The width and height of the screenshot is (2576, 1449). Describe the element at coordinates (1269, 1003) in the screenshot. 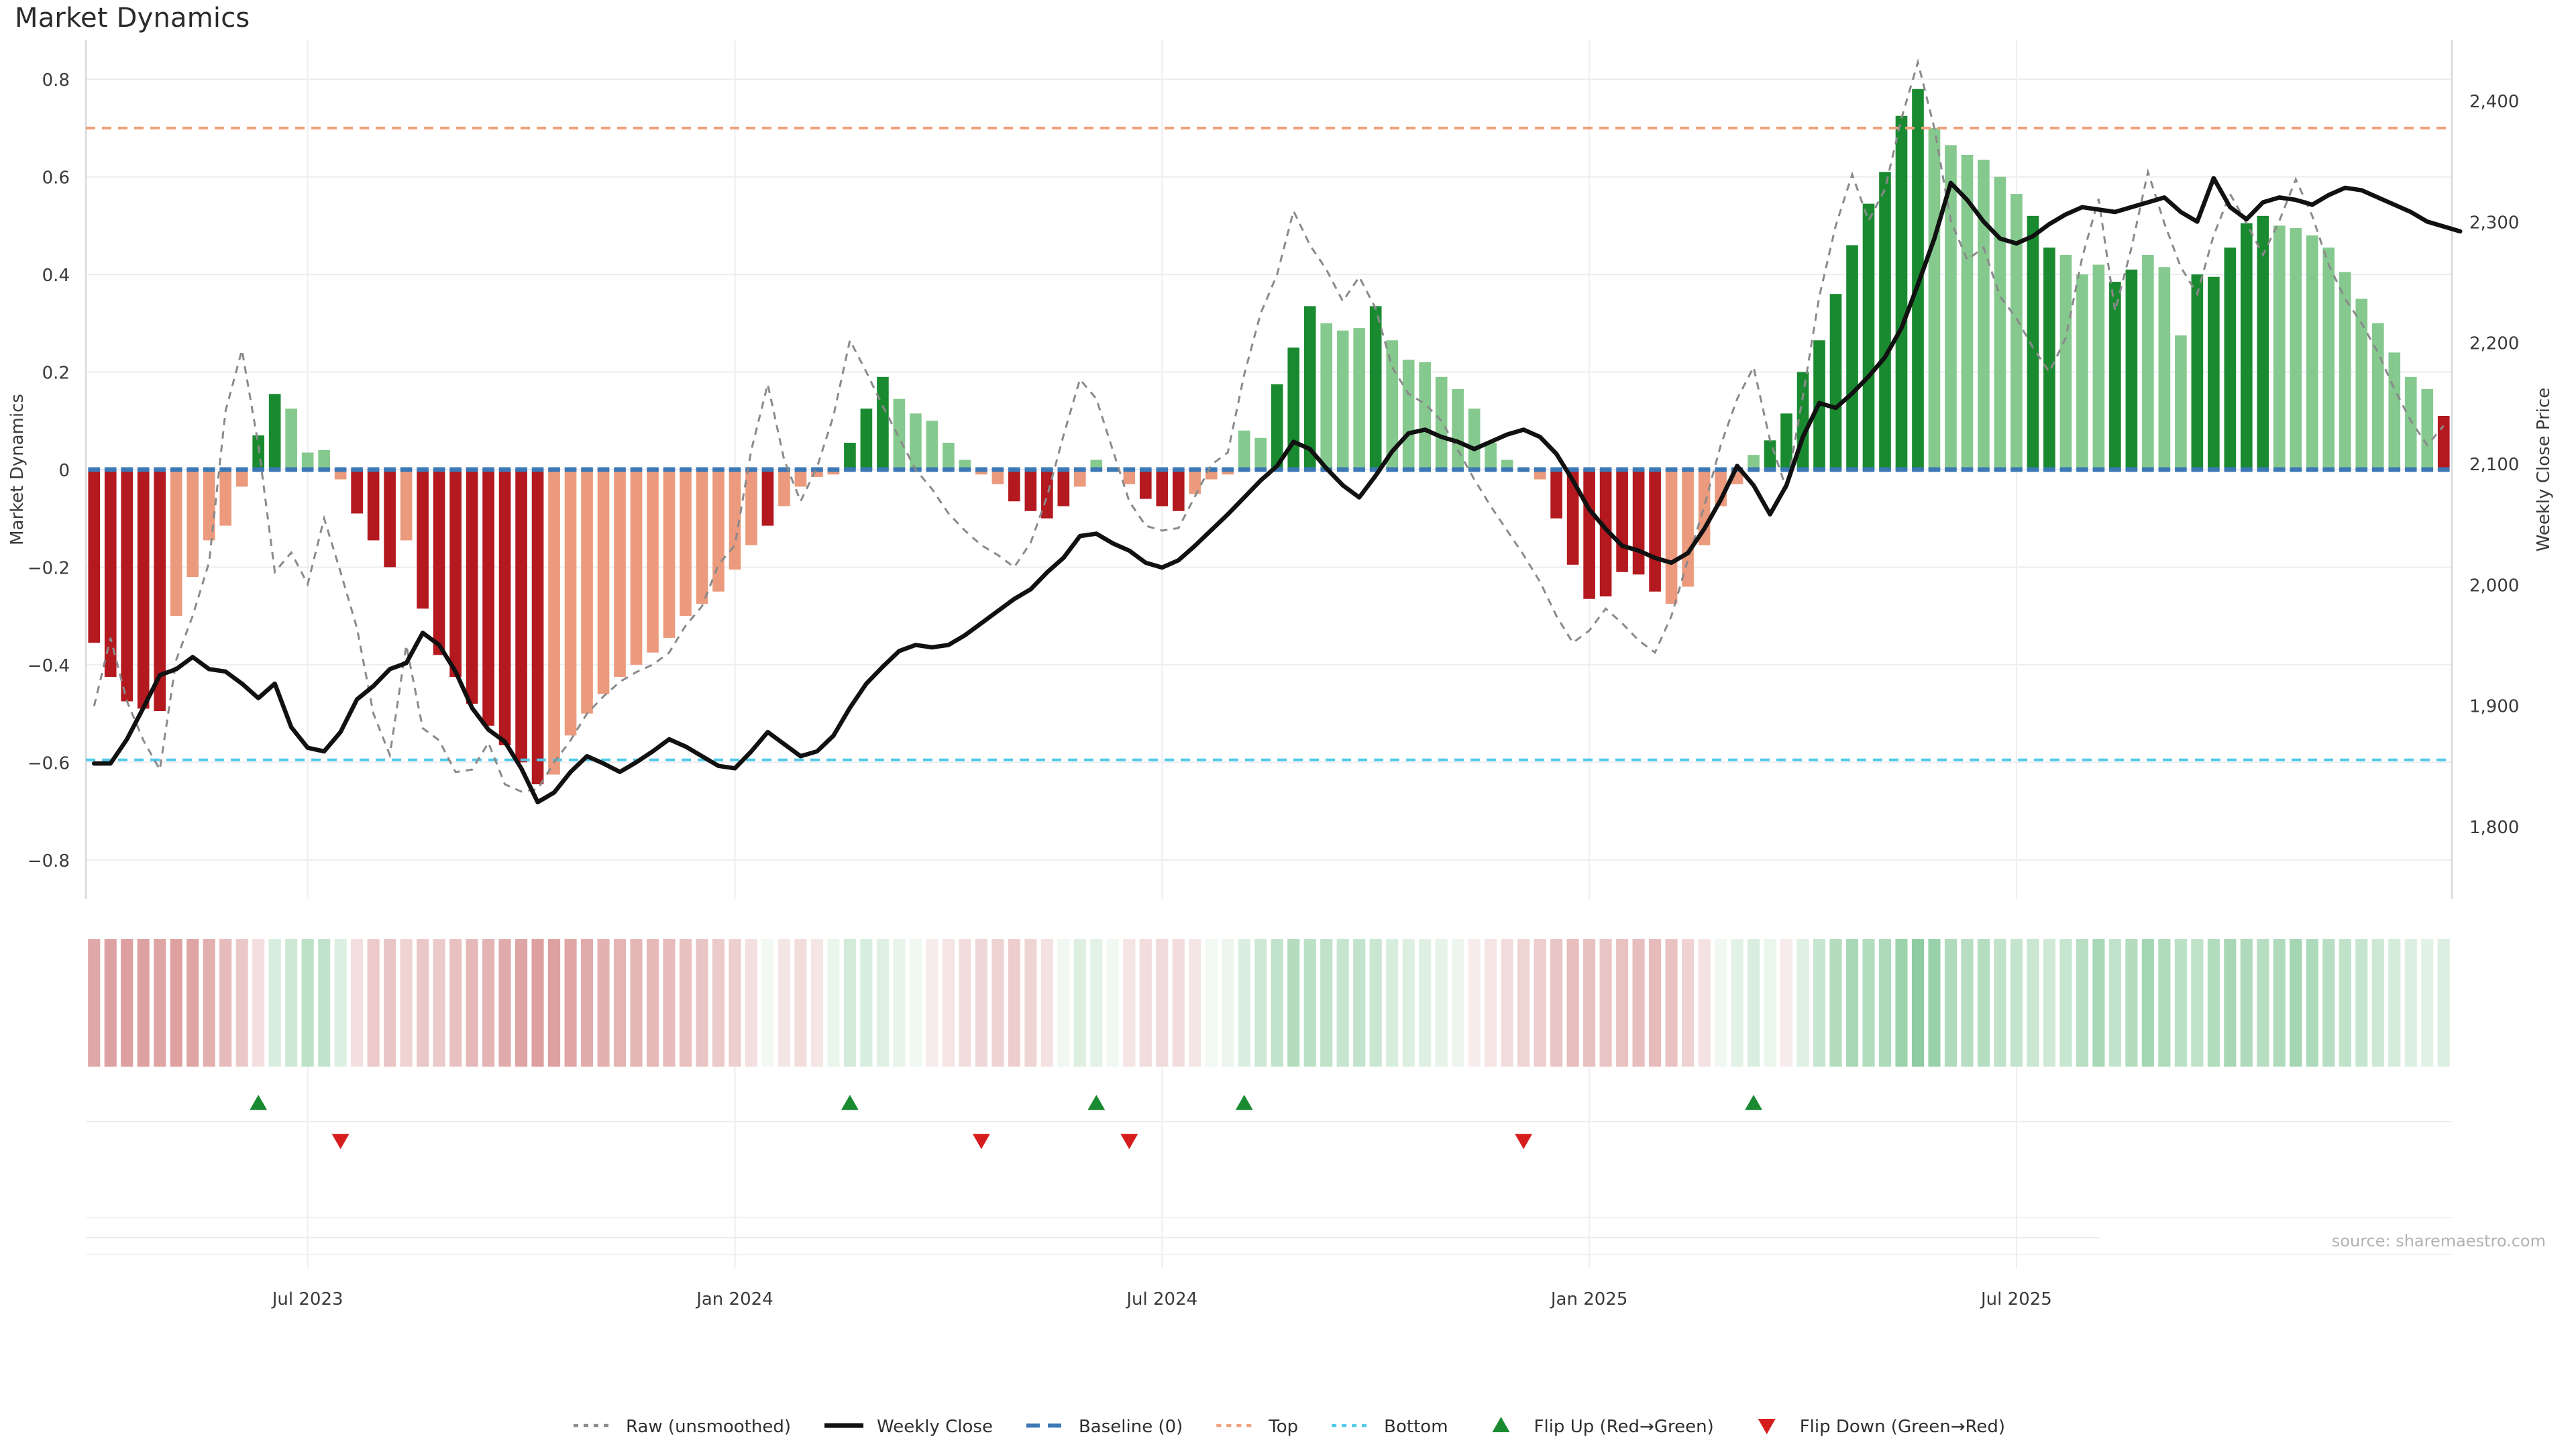

I see `heatmap-strip` at that location.